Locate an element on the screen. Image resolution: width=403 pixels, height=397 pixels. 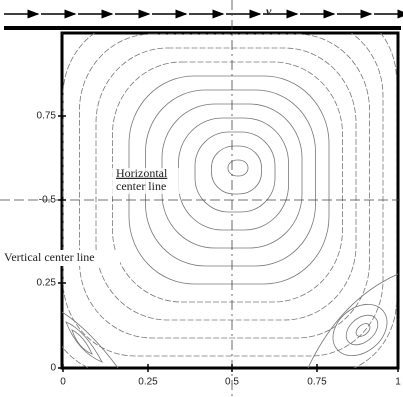
lid-label: v is located at coordinates (269, 11).